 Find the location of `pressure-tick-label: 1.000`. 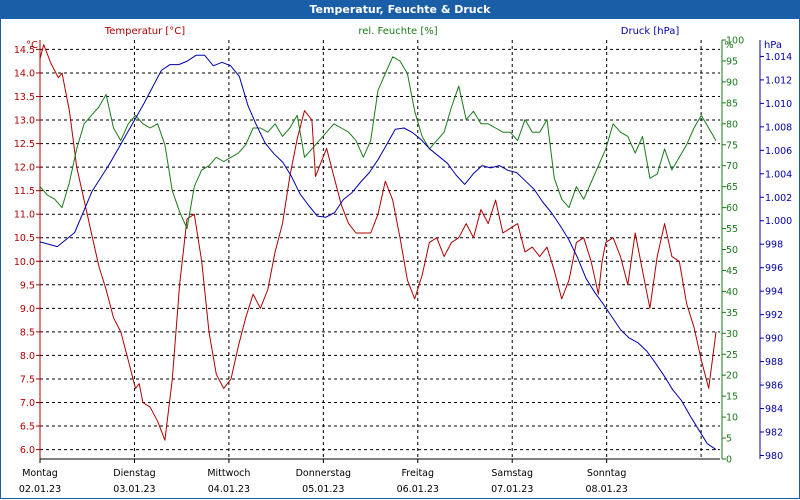

pressure-tick-label: 1.000 is located at coordinates (778, 221).